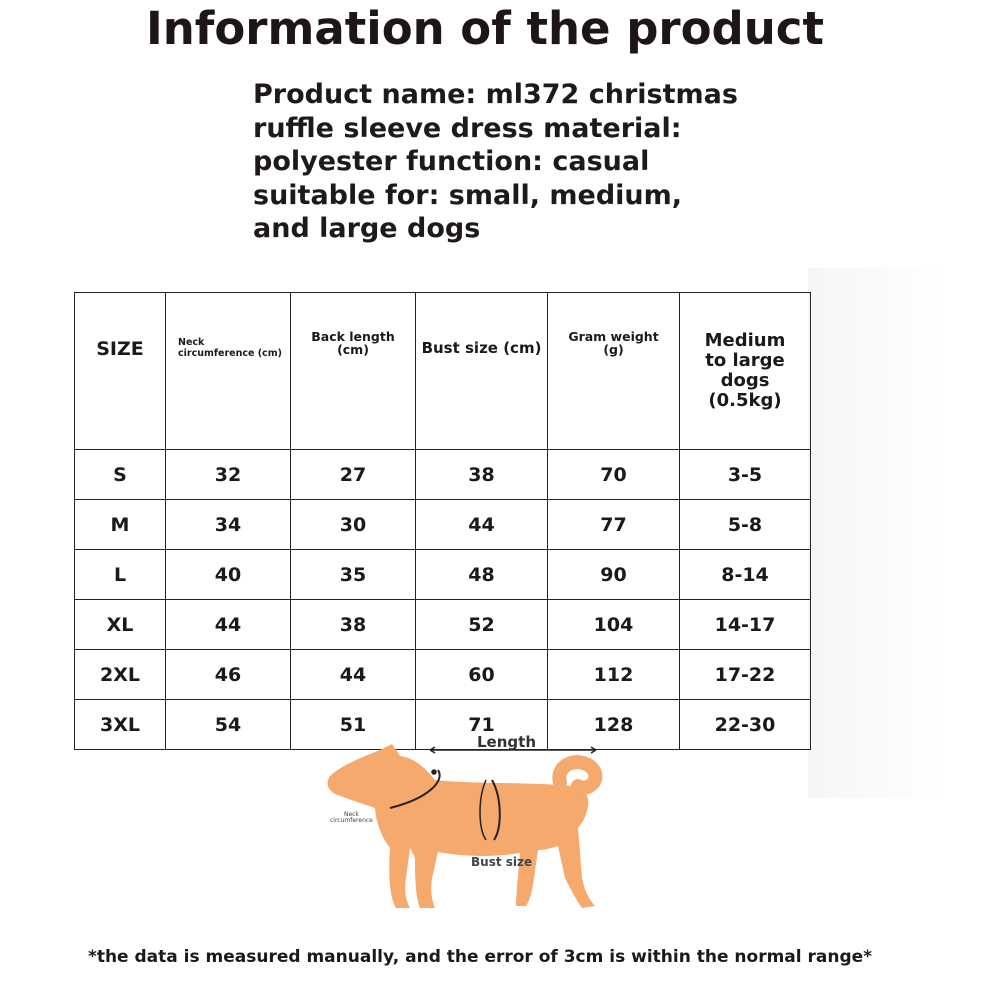 This screenshot has height=1000, width=1000. Describe the element at coordinates (451, 161) in the screenshot. I see `description-line: polyester function: casual` at that location.